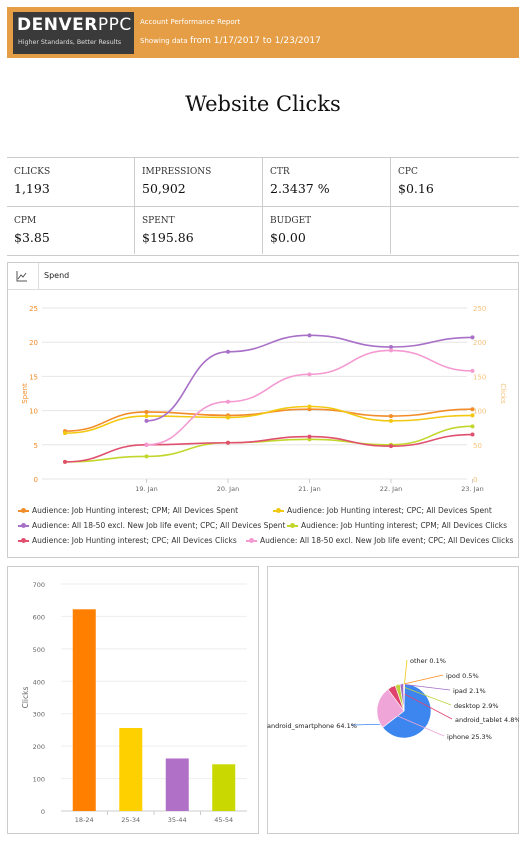  Describe the element at coordinates (469, 691) in the screenshot. I see `pie-label: ipad 2.1%` at that location.